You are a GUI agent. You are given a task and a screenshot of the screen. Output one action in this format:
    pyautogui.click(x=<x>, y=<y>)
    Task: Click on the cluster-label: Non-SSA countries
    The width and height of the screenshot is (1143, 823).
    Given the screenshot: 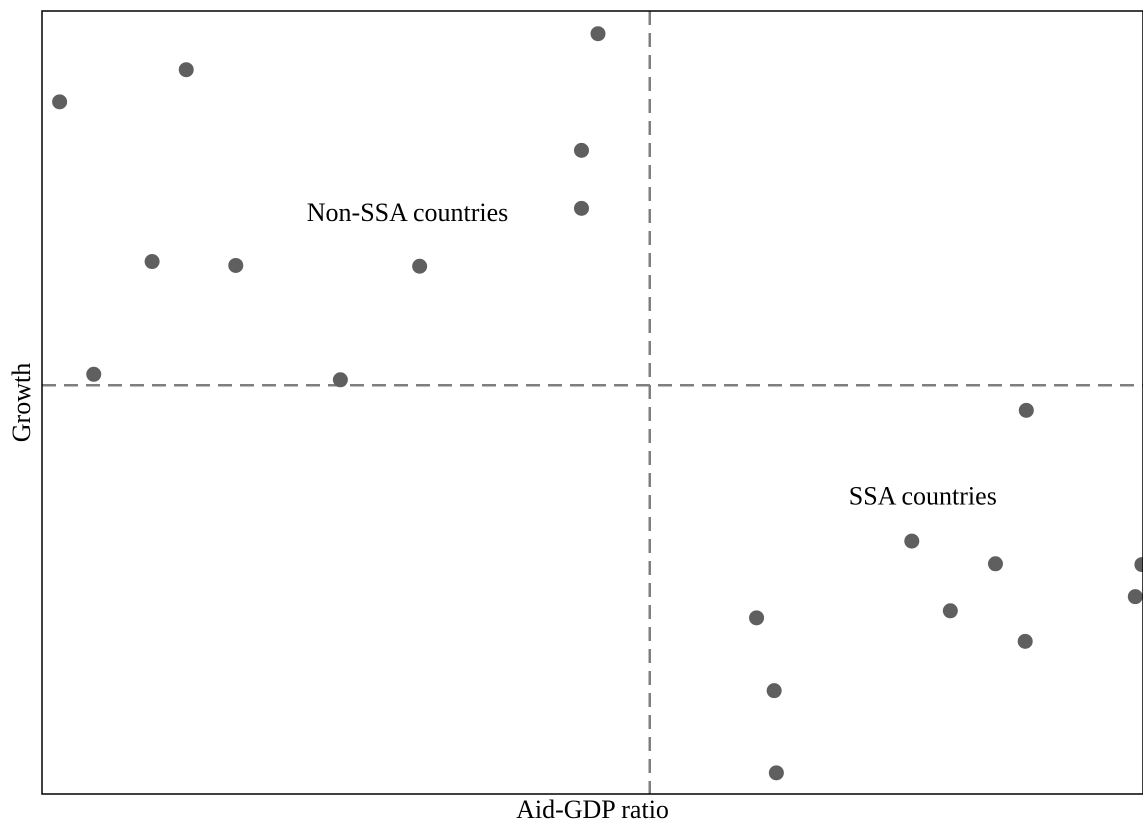 What is the action you would take?
    pyautogui.click(x=408, y=212)
    